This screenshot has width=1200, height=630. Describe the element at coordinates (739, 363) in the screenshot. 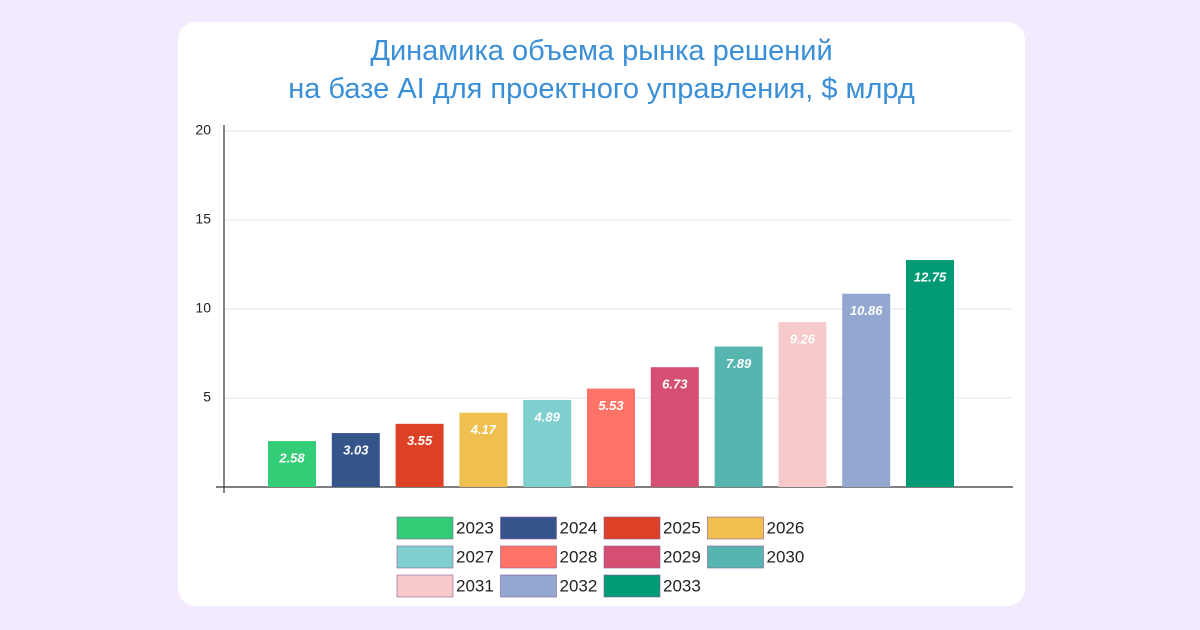

I see `value-label: 7.89` at that location.